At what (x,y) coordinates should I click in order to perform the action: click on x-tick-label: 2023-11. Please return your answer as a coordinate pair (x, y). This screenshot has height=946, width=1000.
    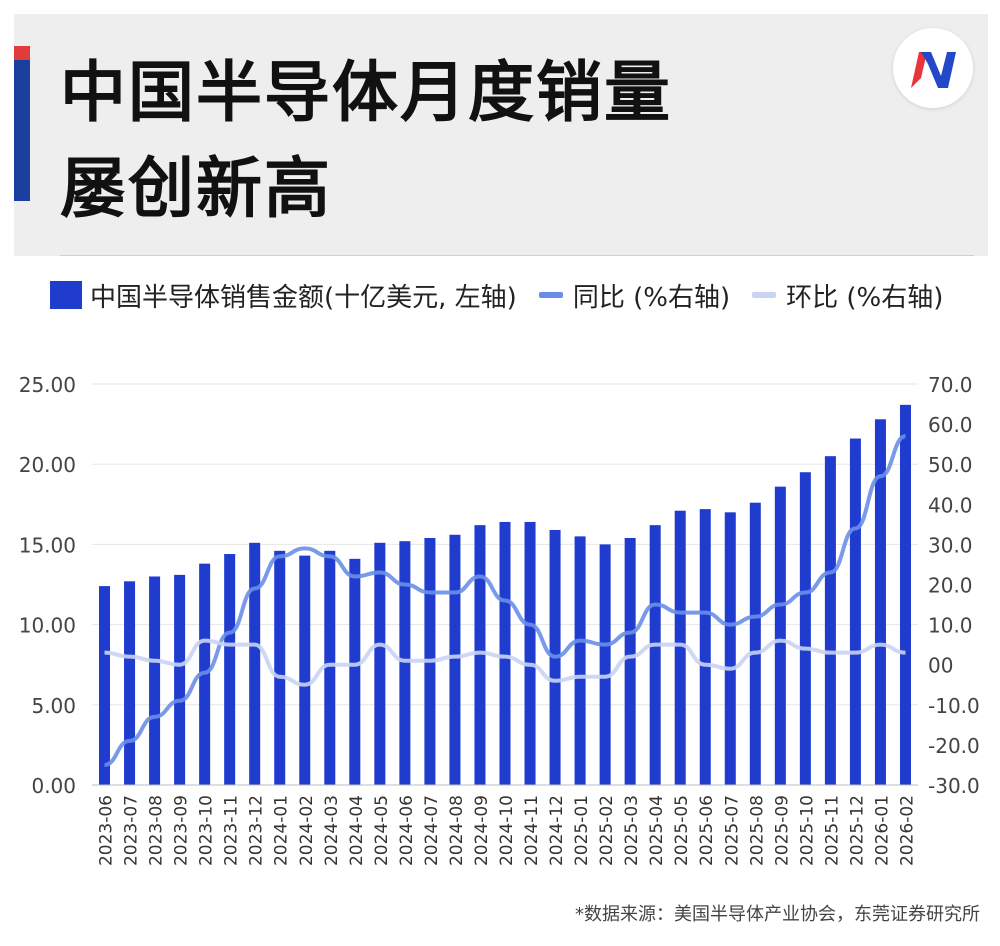
    Looking at the image, I should click on (232, 830).